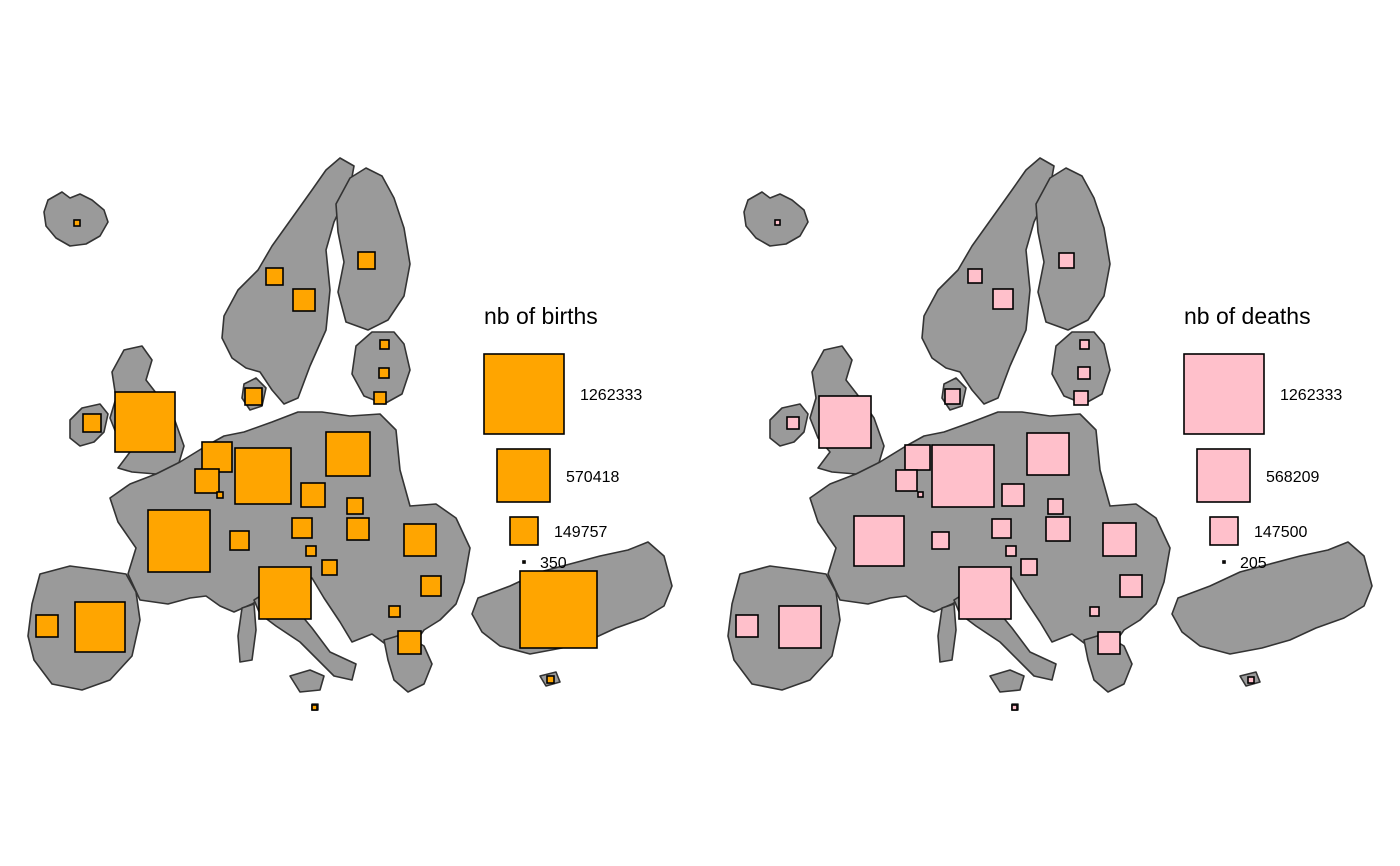  I want to click on births-legend-title: nb of births, so click(541, 316).